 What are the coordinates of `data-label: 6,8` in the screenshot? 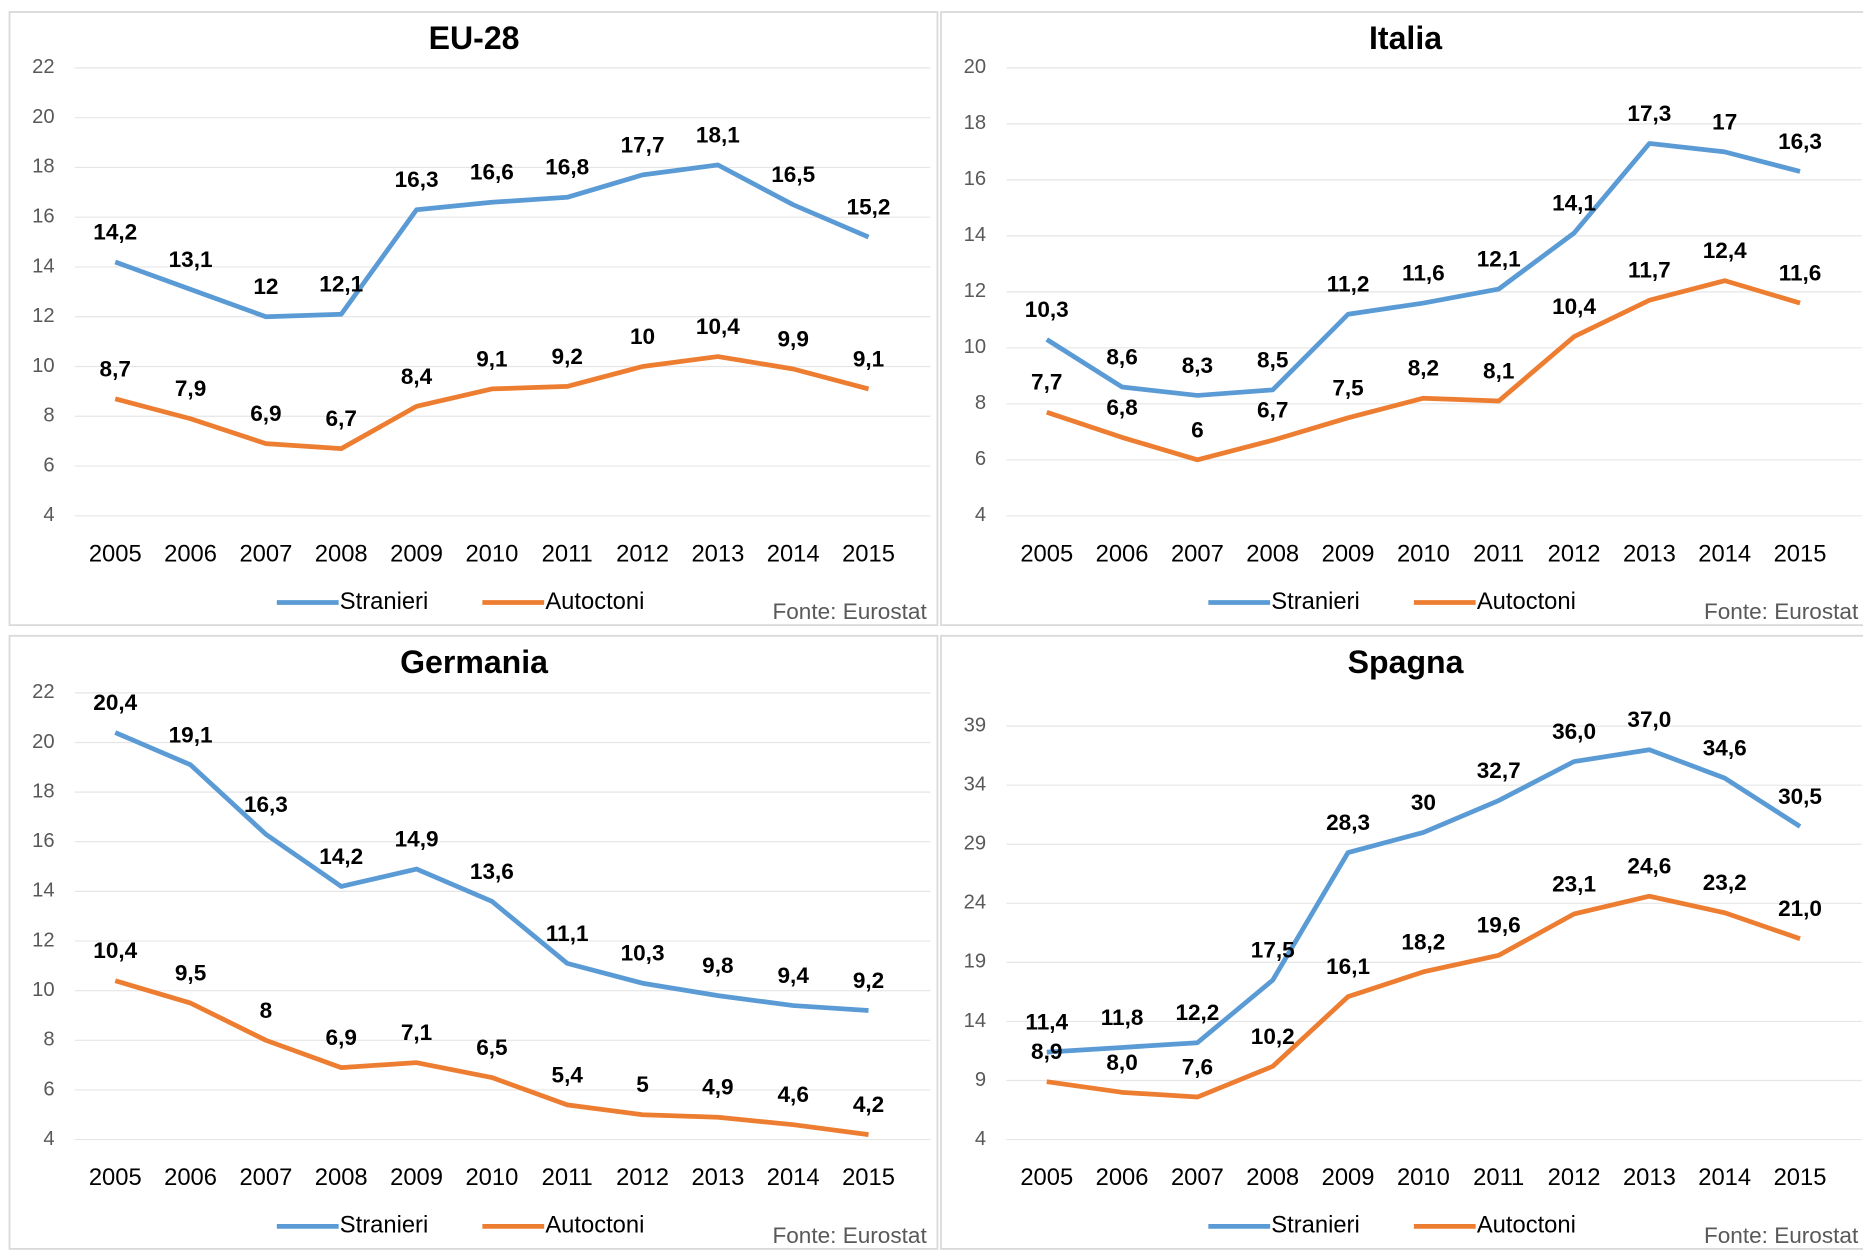 It's located at (1121, 407).